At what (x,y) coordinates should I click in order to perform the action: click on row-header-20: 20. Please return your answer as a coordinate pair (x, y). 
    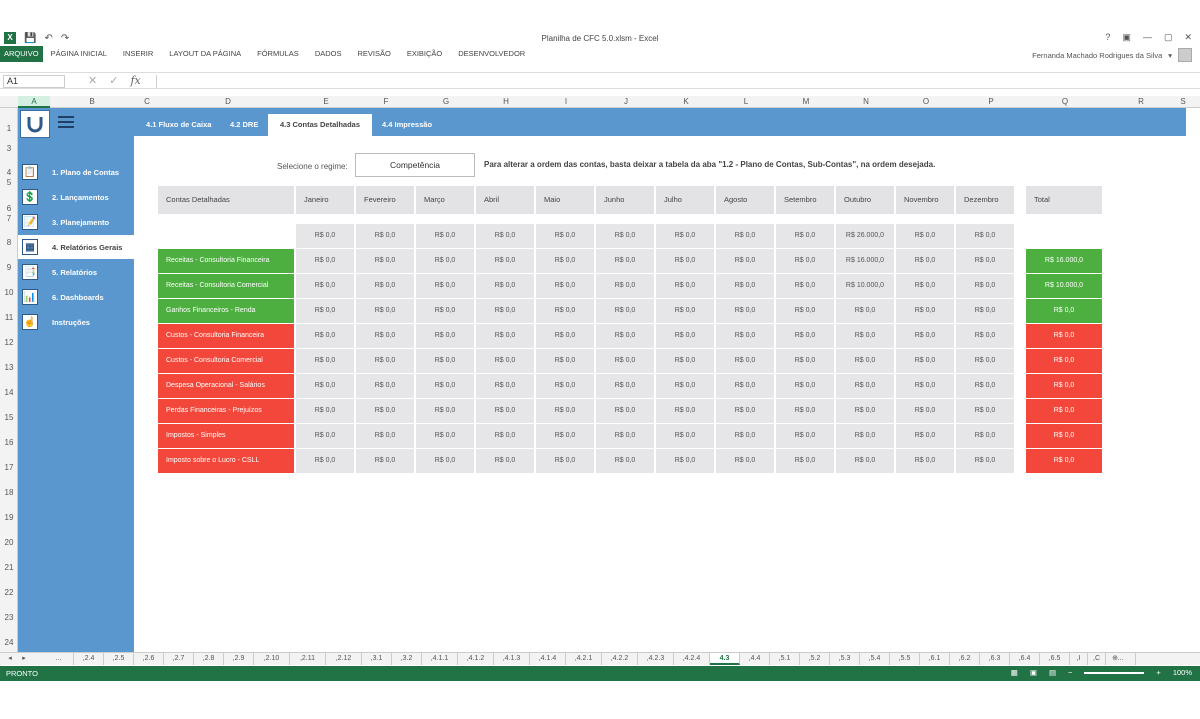
    Looking at the image, I should click on (9, 542).